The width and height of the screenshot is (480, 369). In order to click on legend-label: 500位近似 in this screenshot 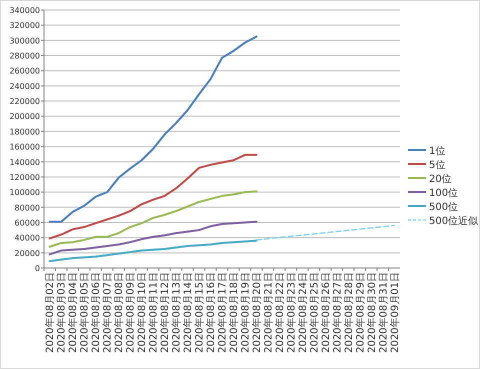, I will do `click(453, 221)`.